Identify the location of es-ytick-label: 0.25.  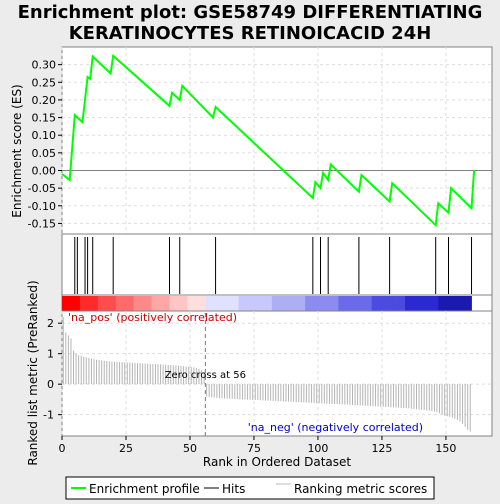
(44, 82).